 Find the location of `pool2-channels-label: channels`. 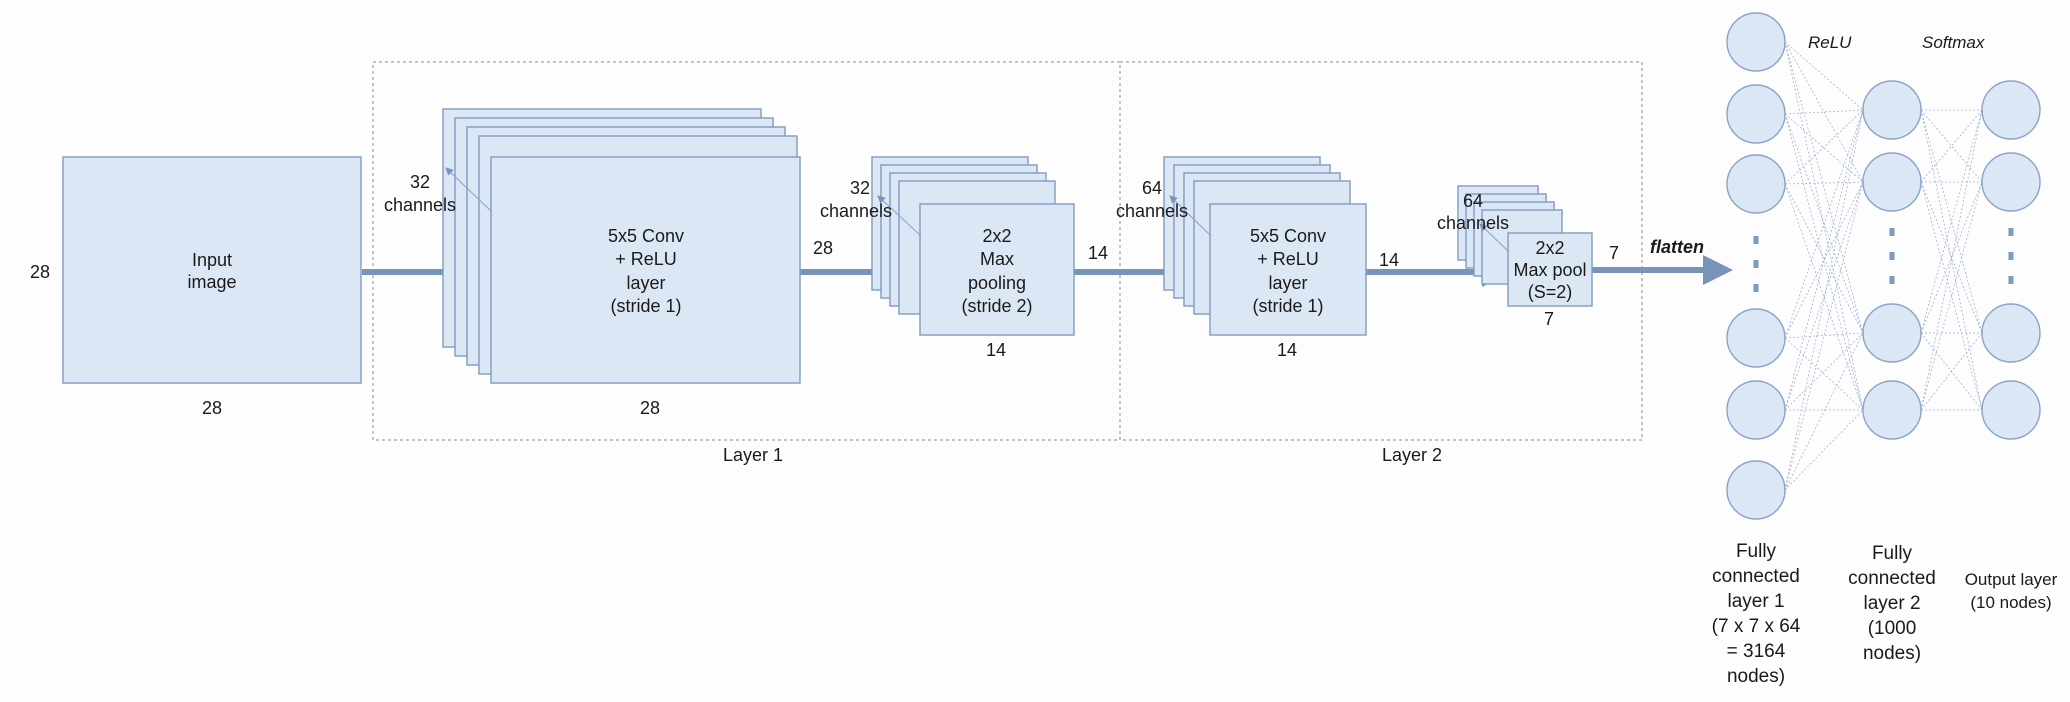

pool2-channels-label: channels is located at coordinates (1473, 223).